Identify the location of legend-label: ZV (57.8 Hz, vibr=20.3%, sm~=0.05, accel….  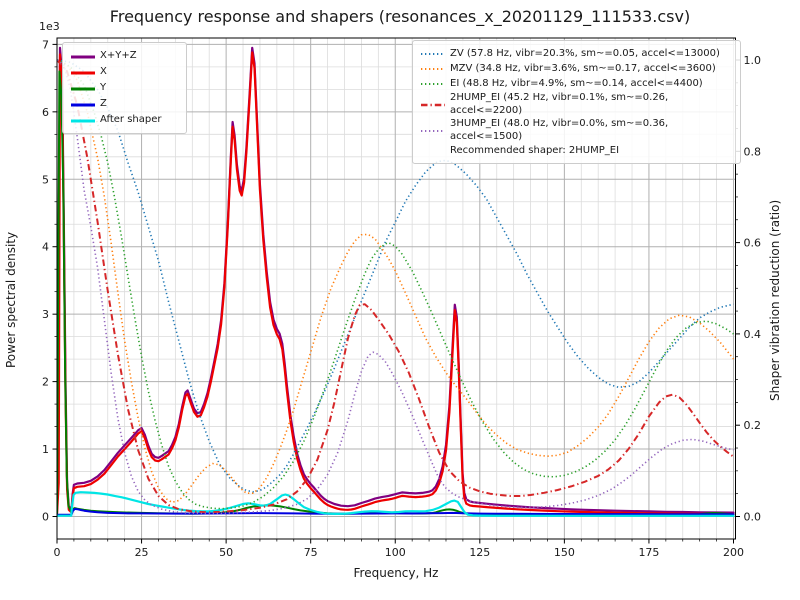
(585, 53).